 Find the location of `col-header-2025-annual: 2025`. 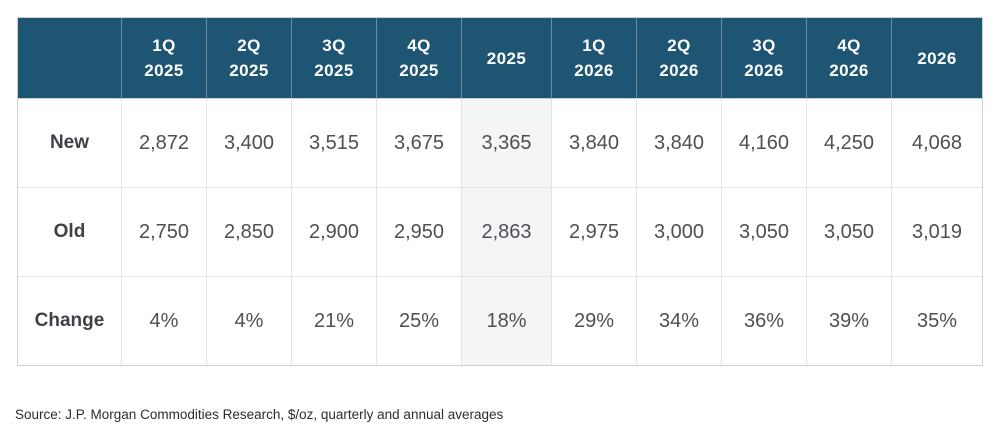

col-header-2025-annual: 2025 is located at coordinates (507, 58).